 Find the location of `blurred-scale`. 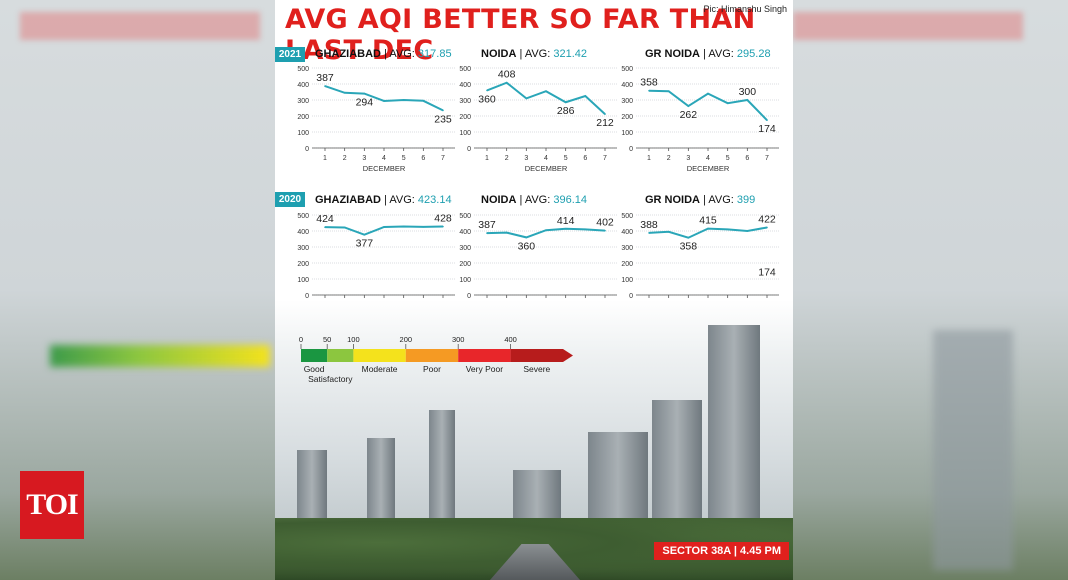

blurred-scale is located at coordinates (160, 356).